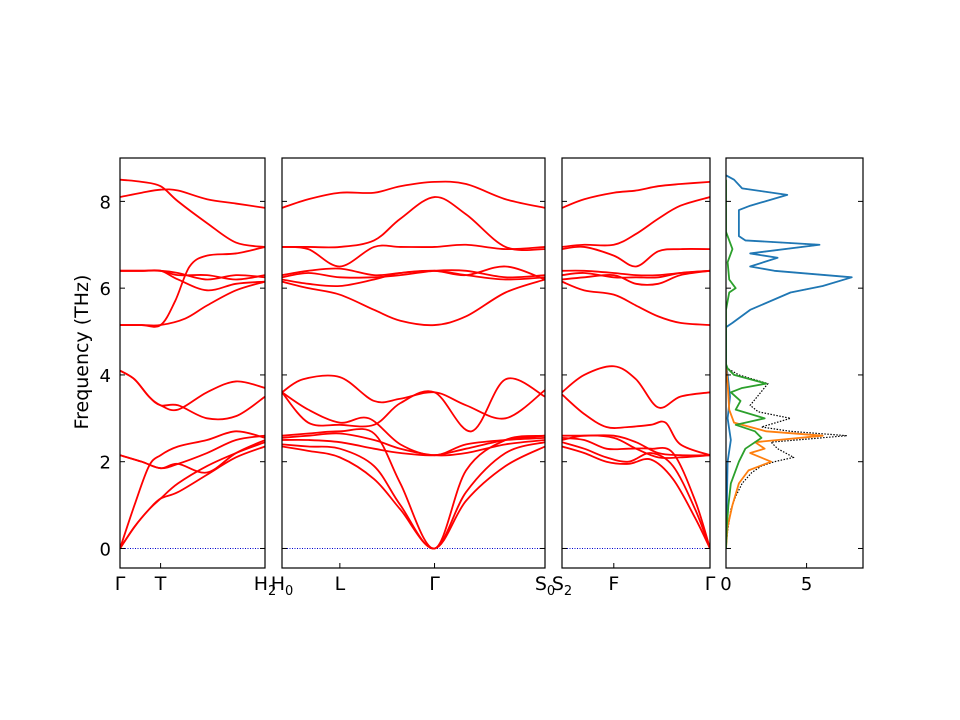 This screenshot has height=720, width=960. I want to click on y-tick-label: 0, so click(105, 549).